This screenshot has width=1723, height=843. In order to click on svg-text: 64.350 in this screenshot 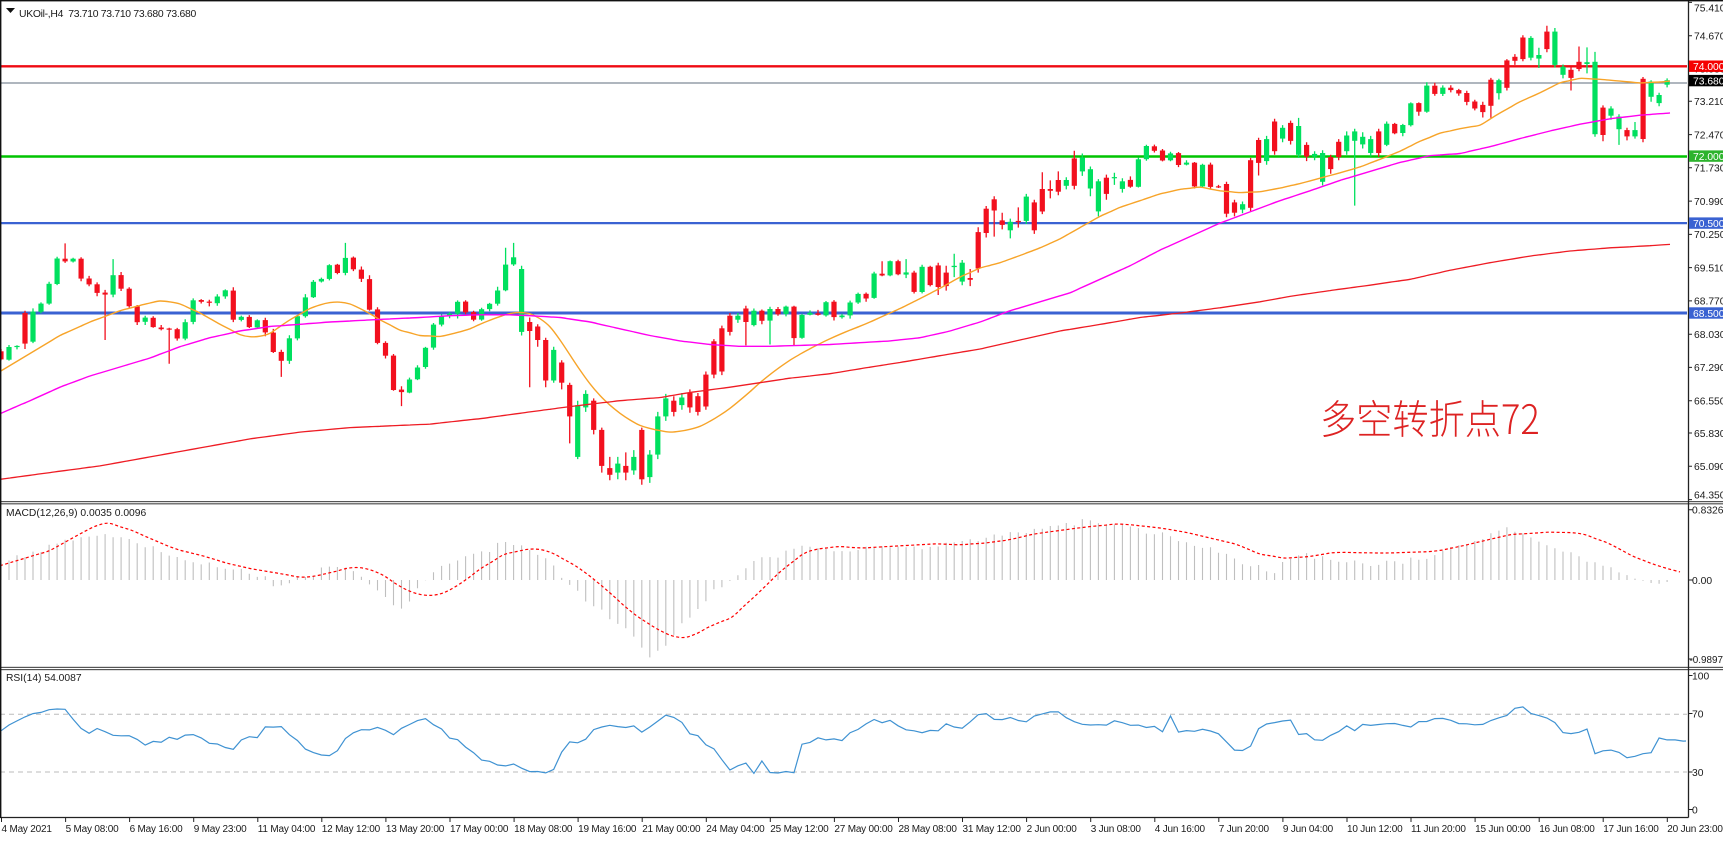, I will do `click(1708, 495)`.